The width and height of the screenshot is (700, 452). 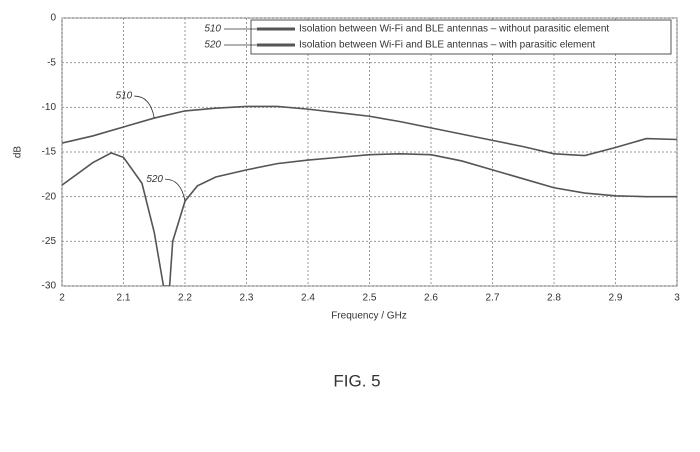 I want to click on x-tick-label: 2.8, so click(x=554, y=298).